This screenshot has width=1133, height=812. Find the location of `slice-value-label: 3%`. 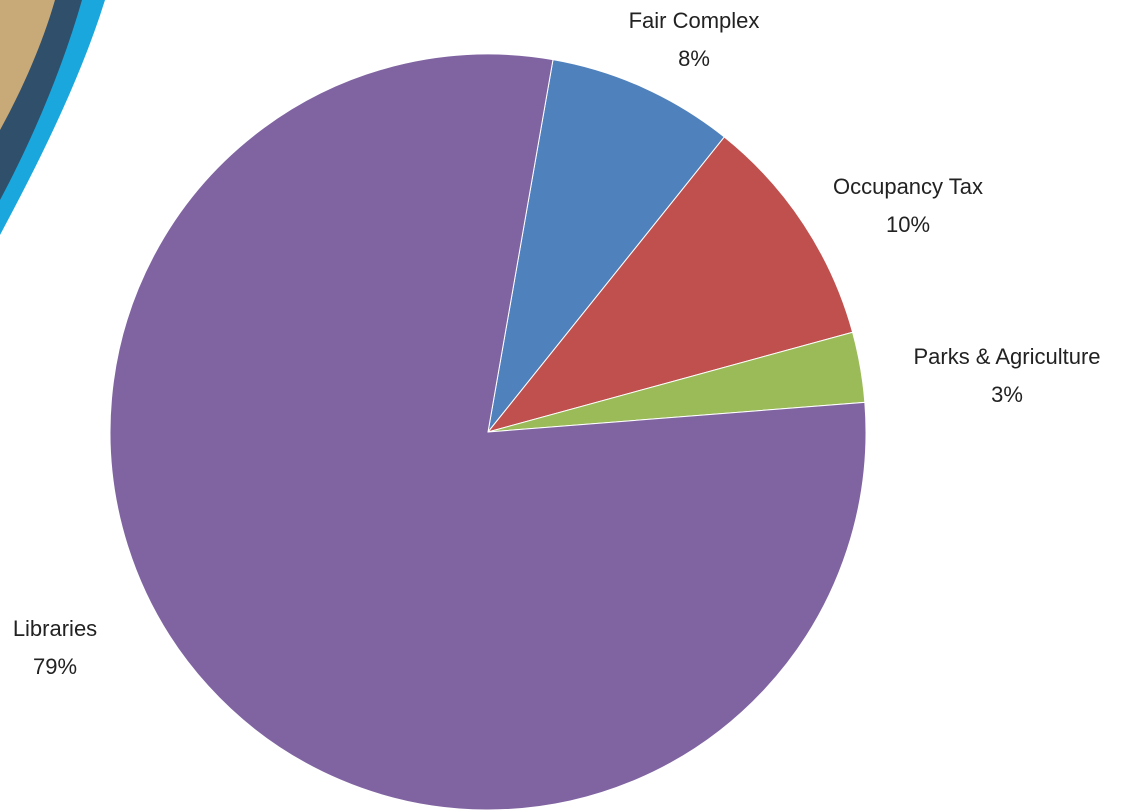

slice-value-label: 3% is located at coordinates (1007, 394).